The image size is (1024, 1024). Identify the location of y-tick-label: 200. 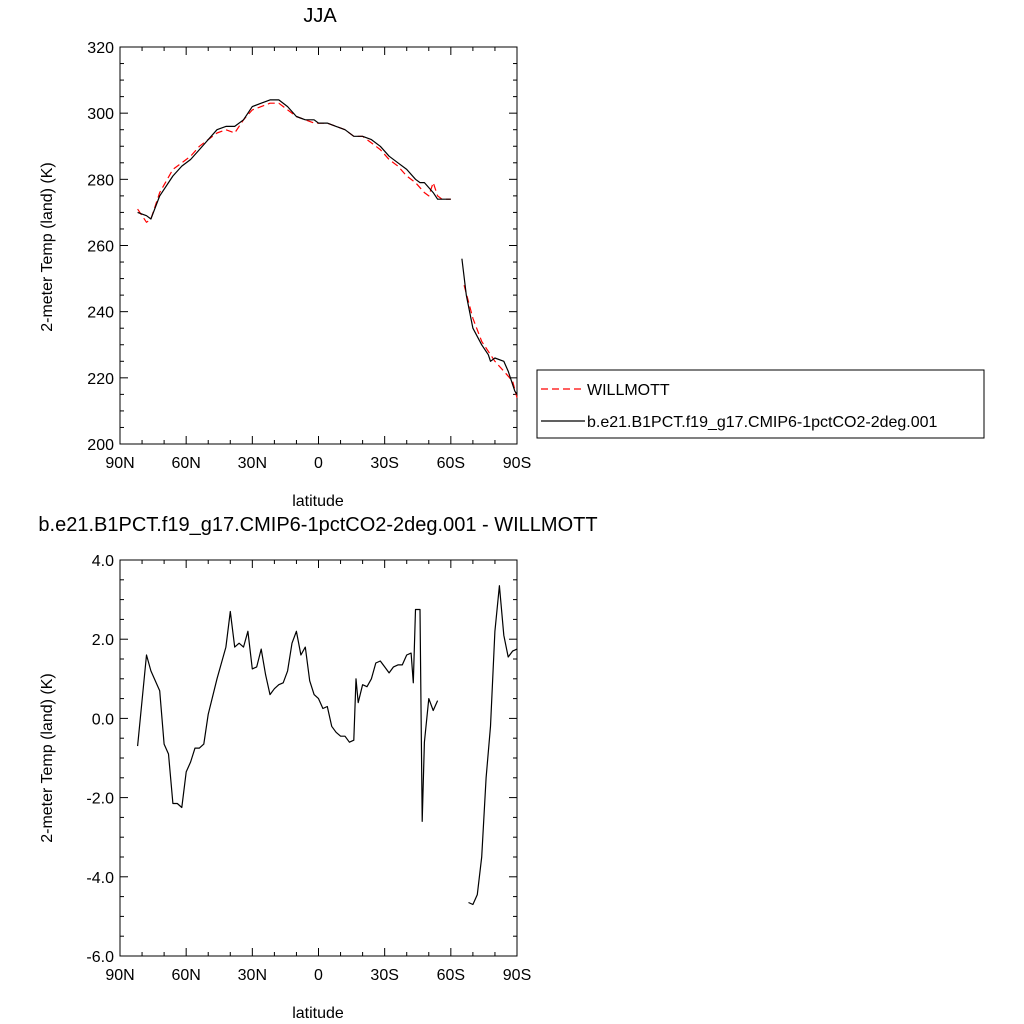
(100, 445).